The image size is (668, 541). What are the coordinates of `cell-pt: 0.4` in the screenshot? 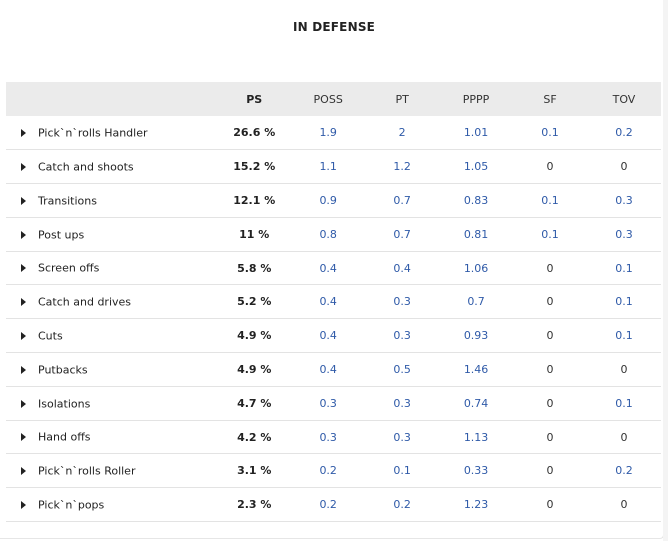 It's located at (402, 268).